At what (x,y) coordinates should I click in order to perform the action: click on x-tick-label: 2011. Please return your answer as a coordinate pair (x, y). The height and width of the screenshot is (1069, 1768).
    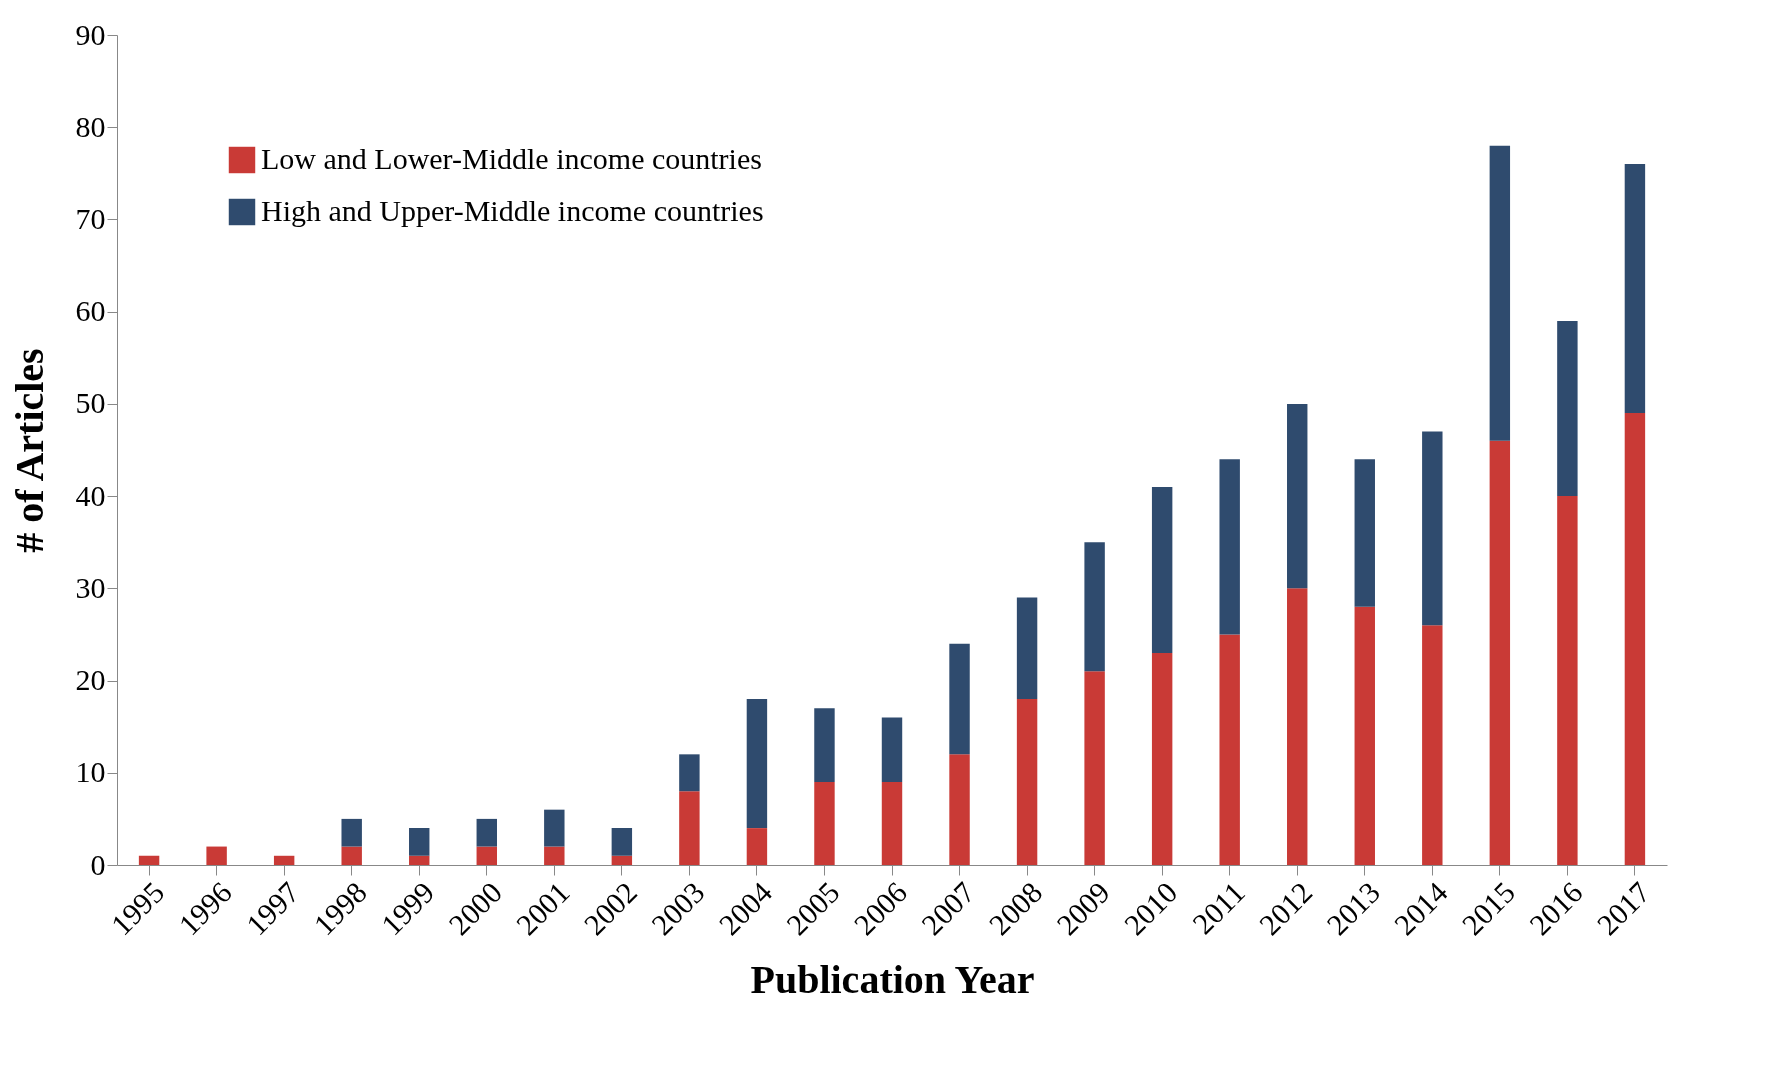
    Looking at the image, I should click on (1218, 908).